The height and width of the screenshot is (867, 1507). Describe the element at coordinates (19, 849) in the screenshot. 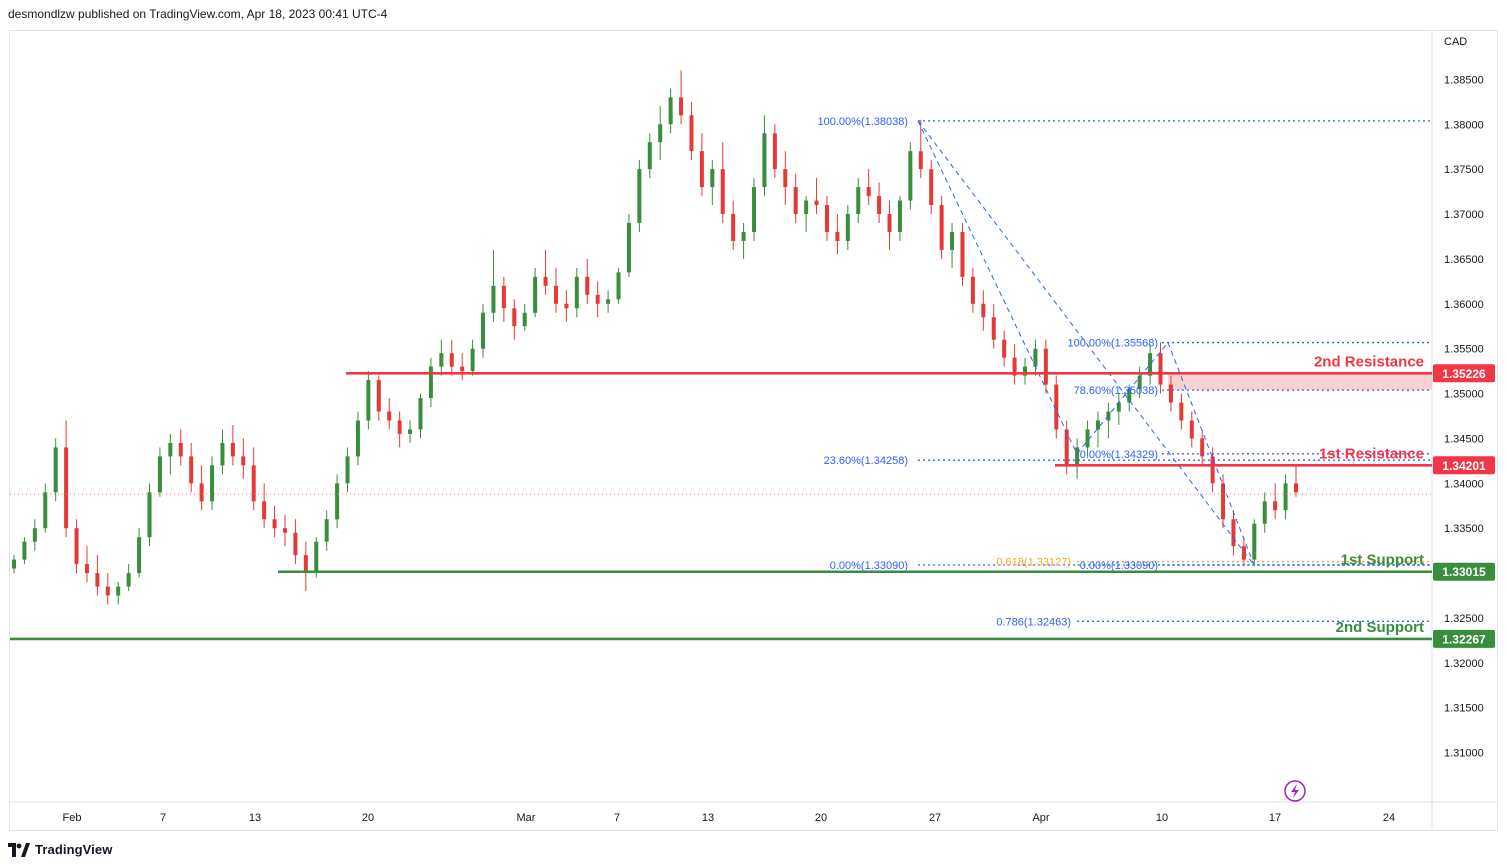

I see `tradingview-logo-icon` at that location.